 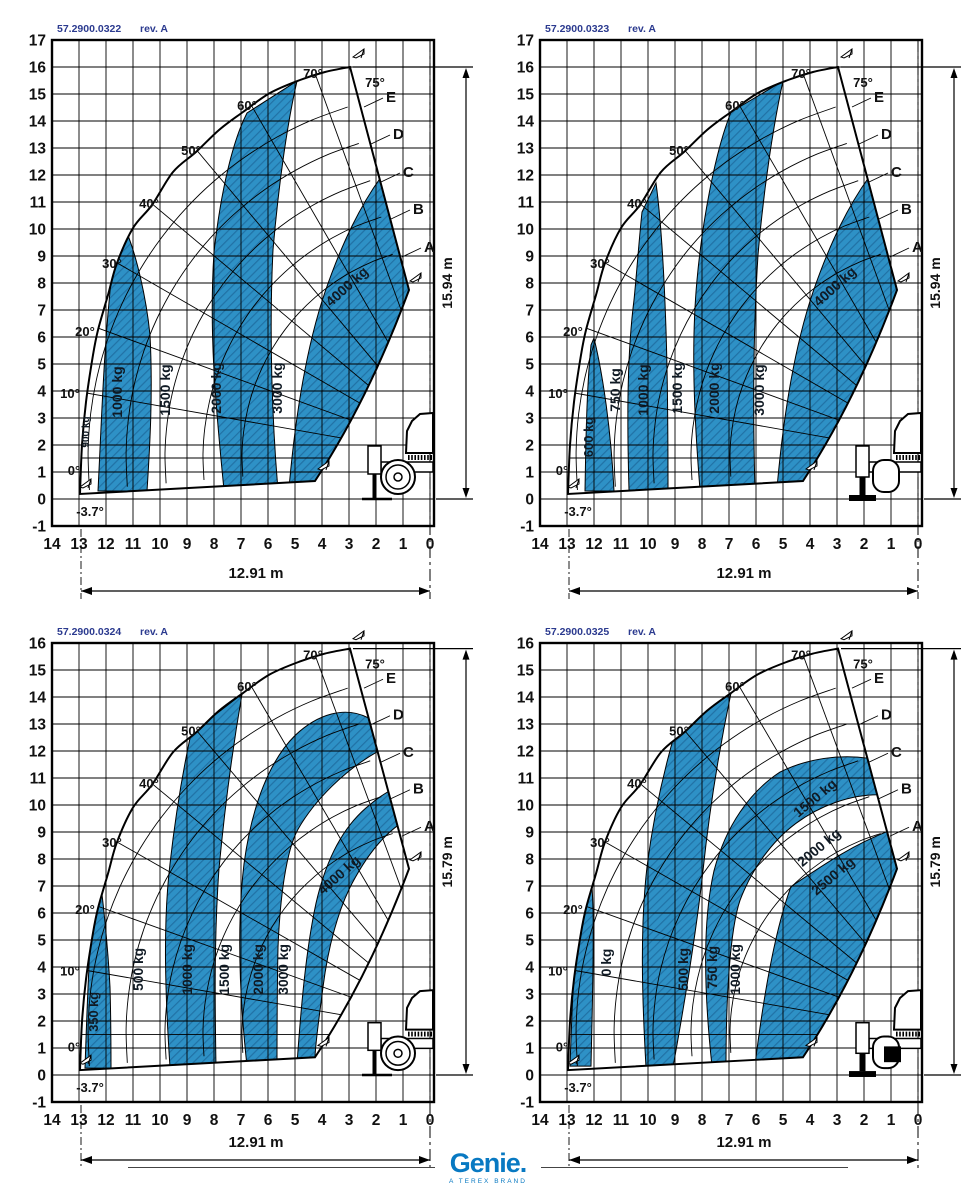 What do you see at coordinates (891, 544) in the screenshot?
I see `x-tick: 1` at bounding box center [891, 544].